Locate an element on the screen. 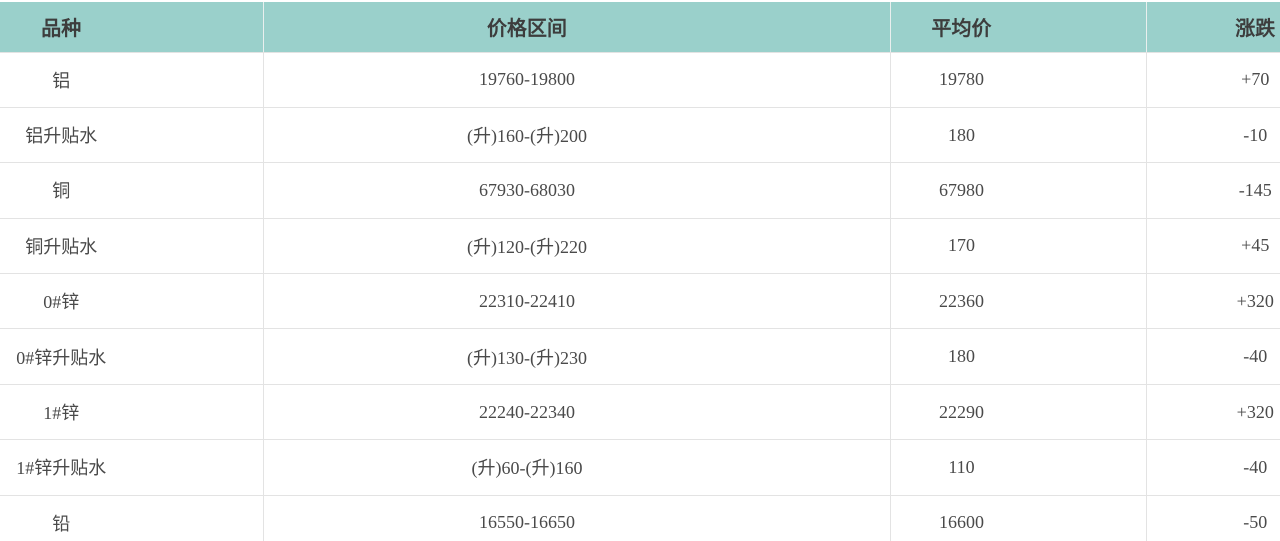 Image resolution: width=1280 pixels, height=541 pixels. table-row: 铜升贴水 (升)120-(升)220 170 +45 is located at coordinates (640, 246).